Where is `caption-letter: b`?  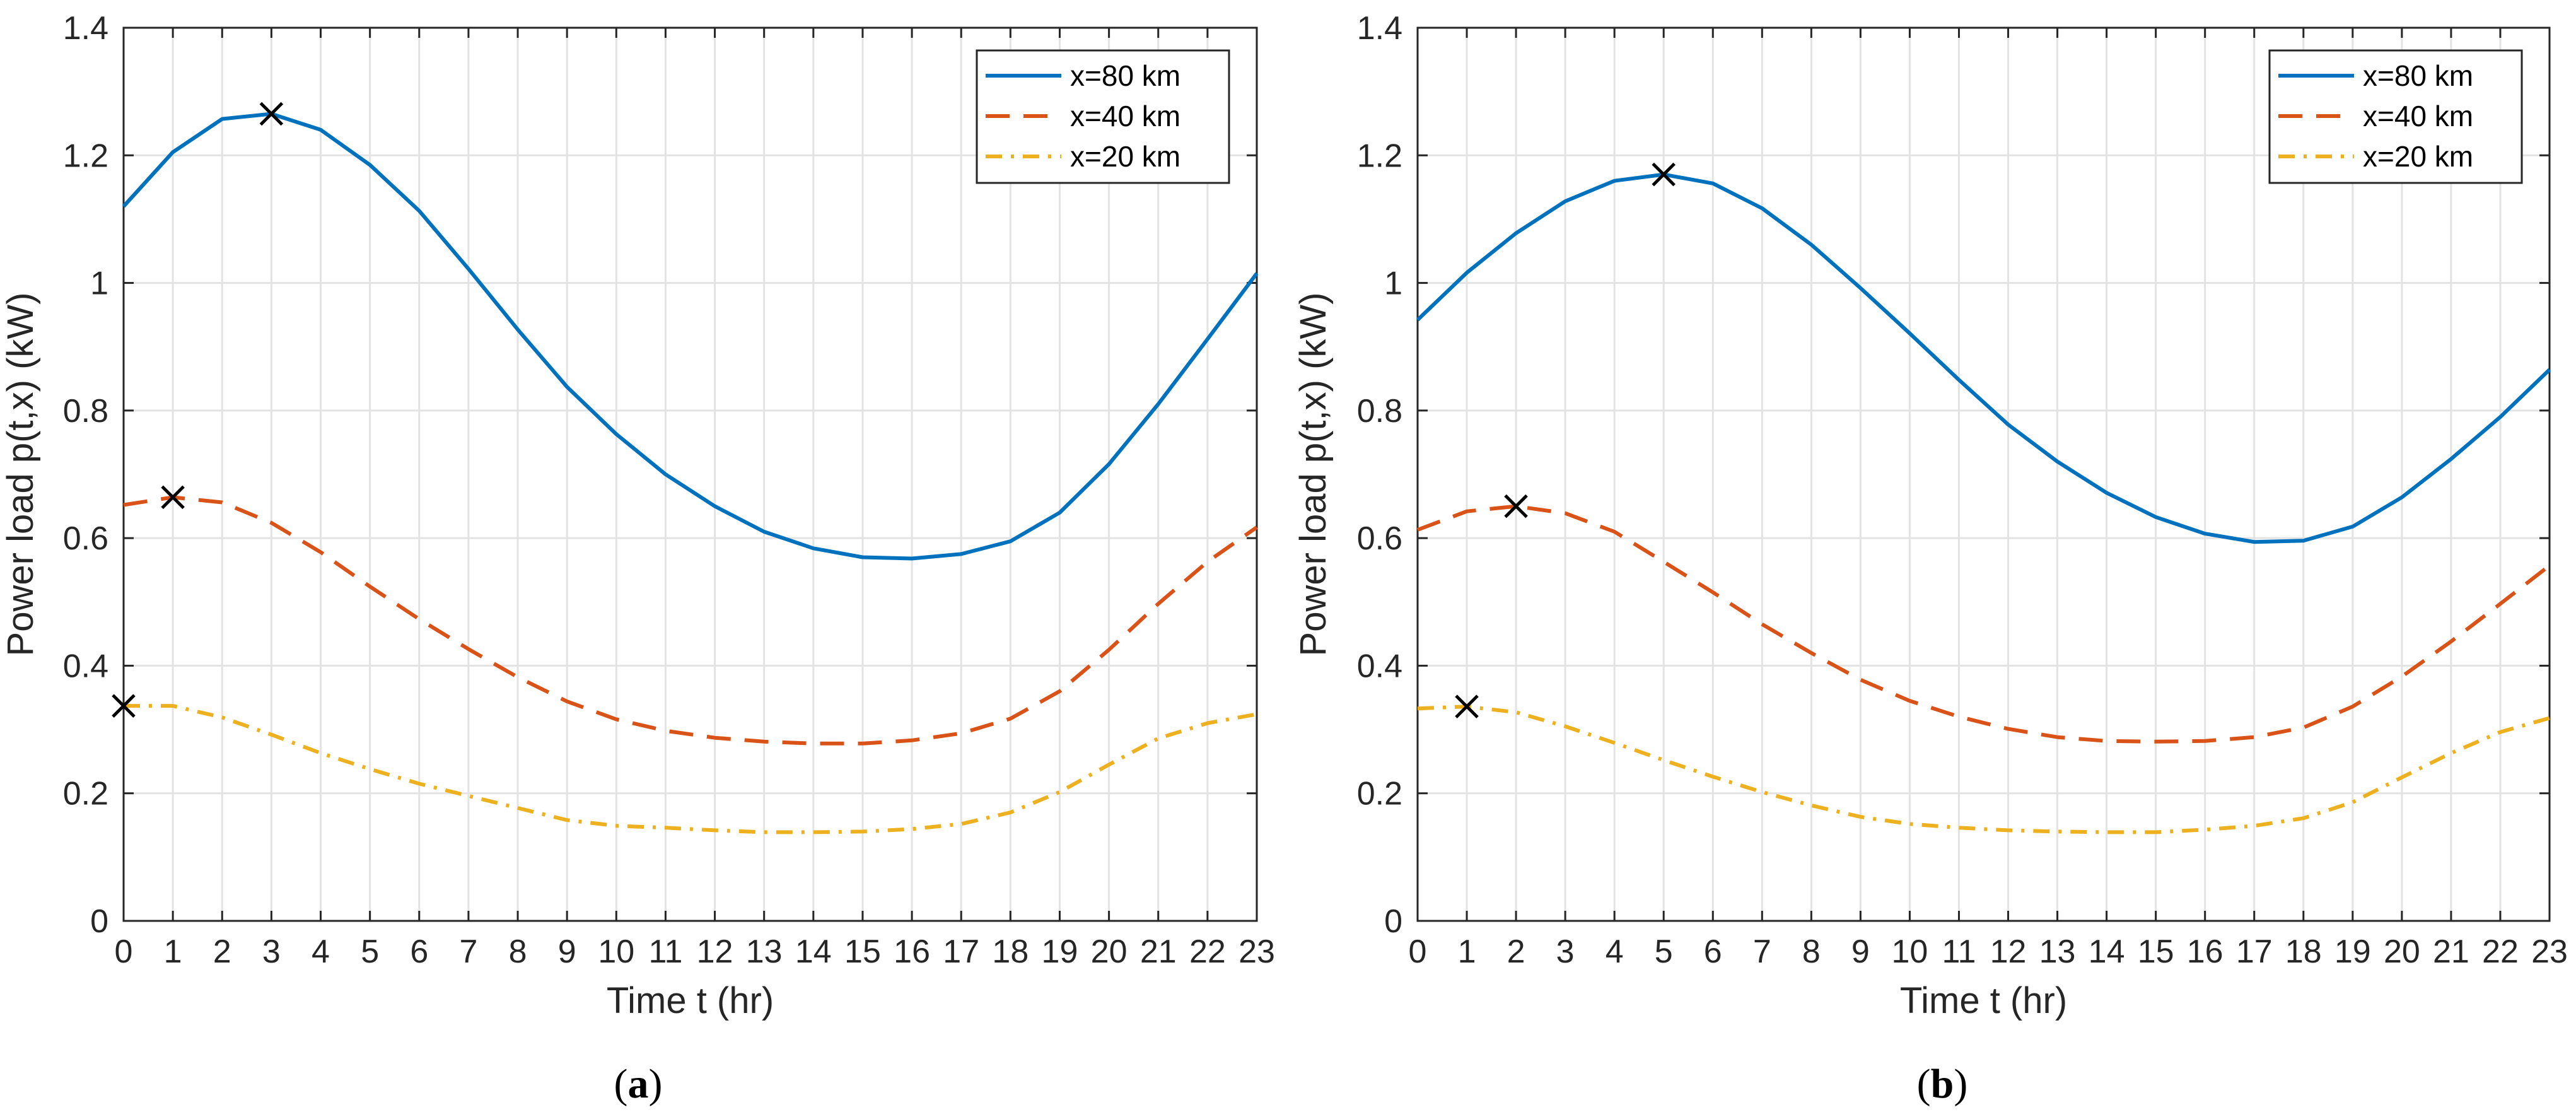 caption-letter: b is located at coordinates (1943, 1084).